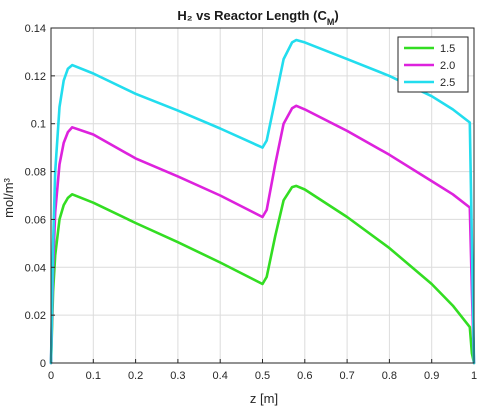 The width and height of the screenshot is (480, 408). Describe the element at coordinates (262, 376) in the screenshot. I see `x-tick-label: 0.5` at that location.